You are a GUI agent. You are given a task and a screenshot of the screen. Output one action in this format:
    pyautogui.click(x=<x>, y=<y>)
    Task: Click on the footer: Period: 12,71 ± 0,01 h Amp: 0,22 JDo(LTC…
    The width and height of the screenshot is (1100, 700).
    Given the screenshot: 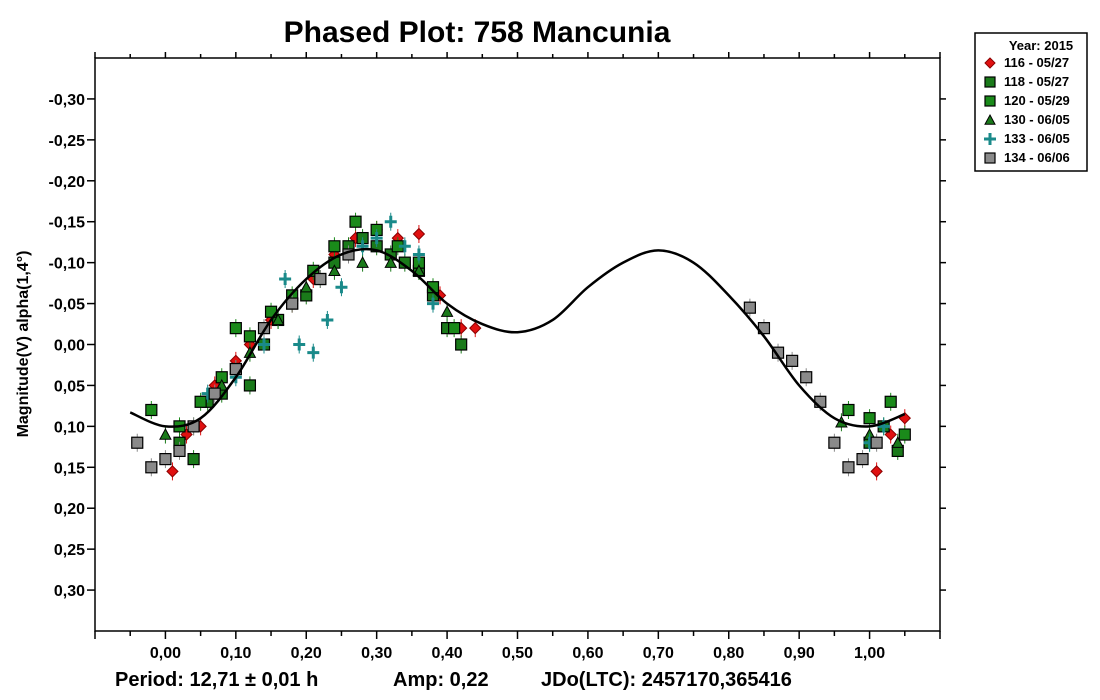 What is the action you would take?
    pyautogui.click(x=453, y=680)
    